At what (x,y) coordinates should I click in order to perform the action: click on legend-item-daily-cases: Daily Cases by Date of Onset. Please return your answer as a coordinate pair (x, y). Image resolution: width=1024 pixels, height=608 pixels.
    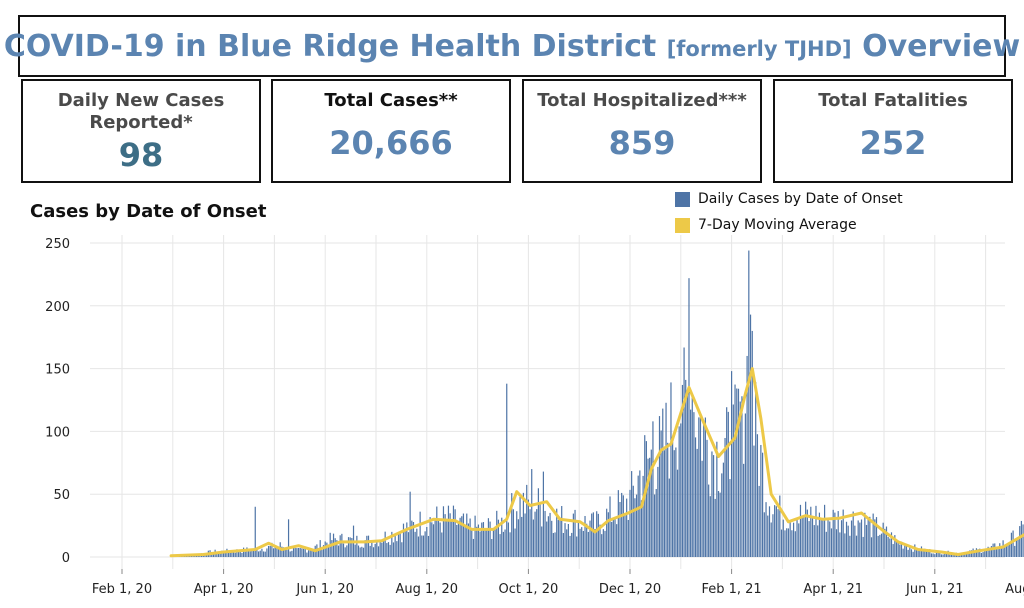
    Looking at the image, I should click on (789, 199).